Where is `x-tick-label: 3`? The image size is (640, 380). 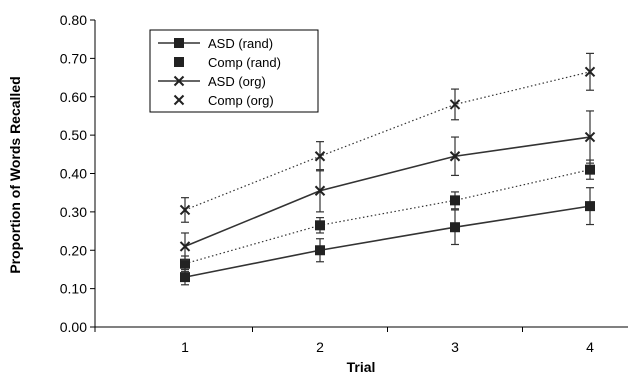
x-tick-label: 3 is located at coordinates (455, 347).